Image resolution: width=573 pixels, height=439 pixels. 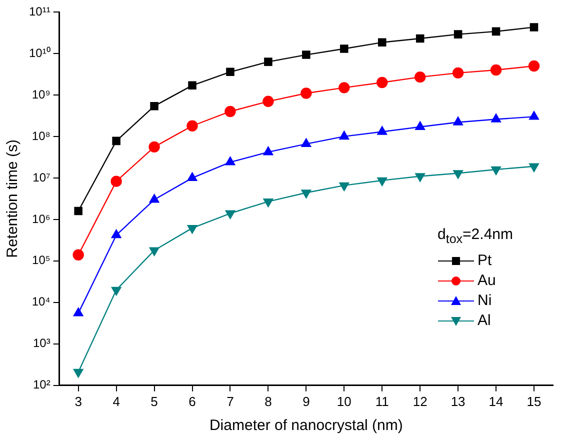 What do you see at coordinates (41, 135) in the screenshot?
I see `y-tick-label: 10⁸` at bounding box center [41, 135].